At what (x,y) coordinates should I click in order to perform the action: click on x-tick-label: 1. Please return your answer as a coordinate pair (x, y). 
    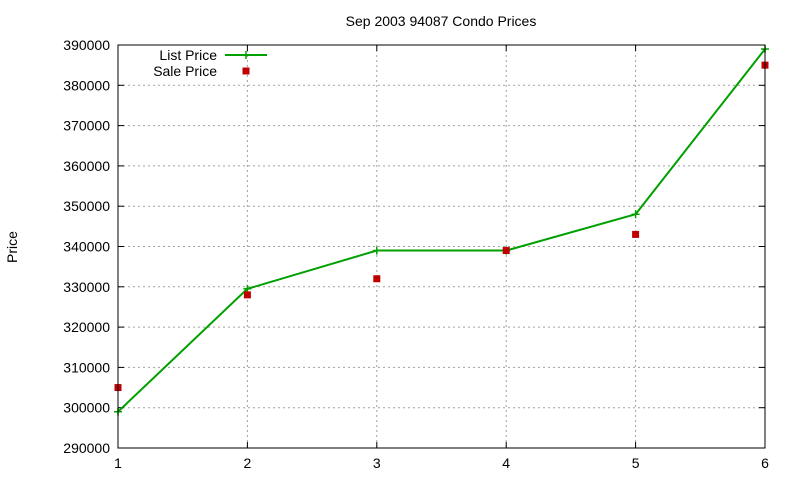
    Looking at the image, I should click on (118, 463).